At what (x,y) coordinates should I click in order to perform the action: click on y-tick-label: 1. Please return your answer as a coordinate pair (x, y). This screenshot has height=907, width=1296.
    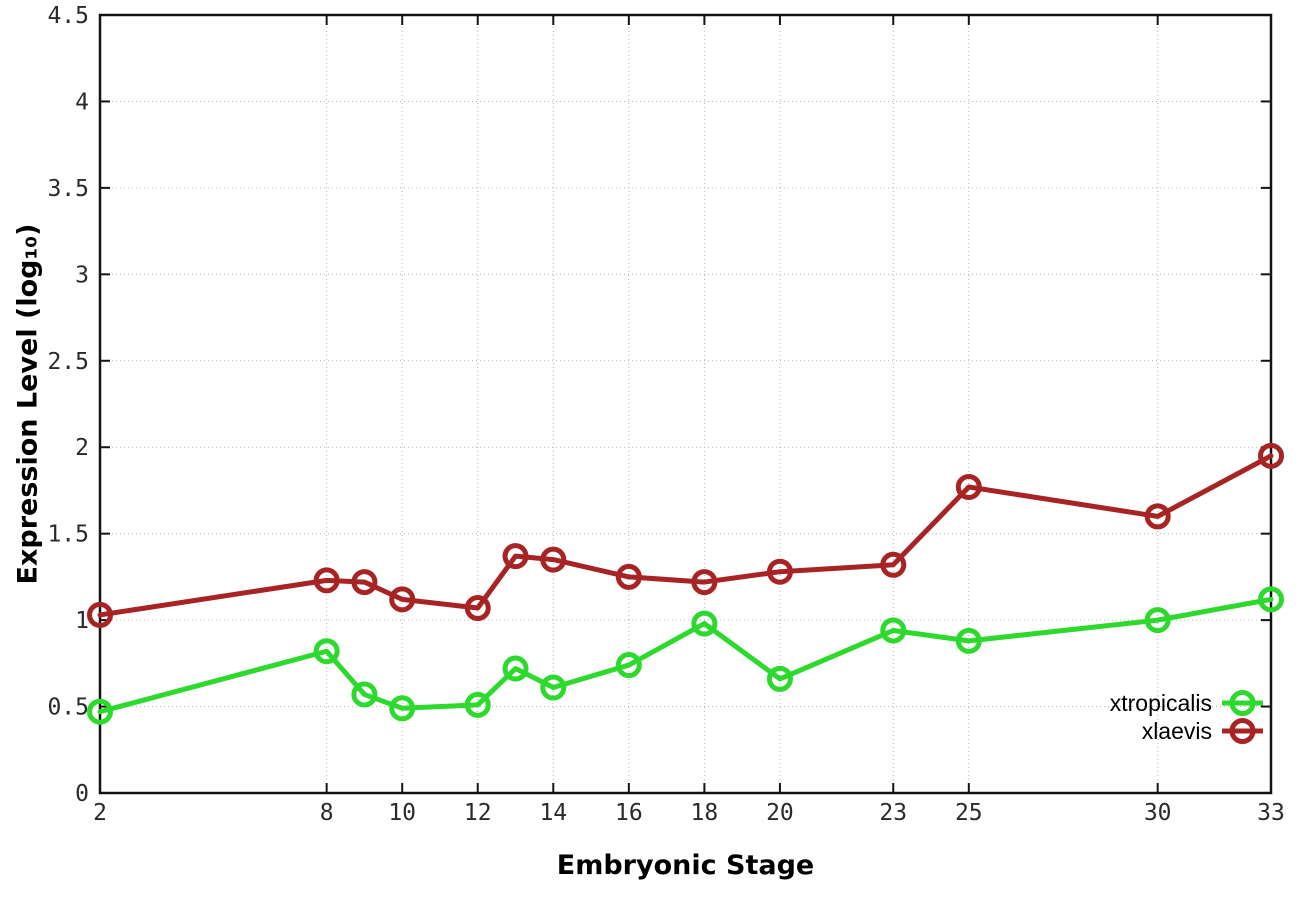
    Looking at the image, I should click on (82, 621).